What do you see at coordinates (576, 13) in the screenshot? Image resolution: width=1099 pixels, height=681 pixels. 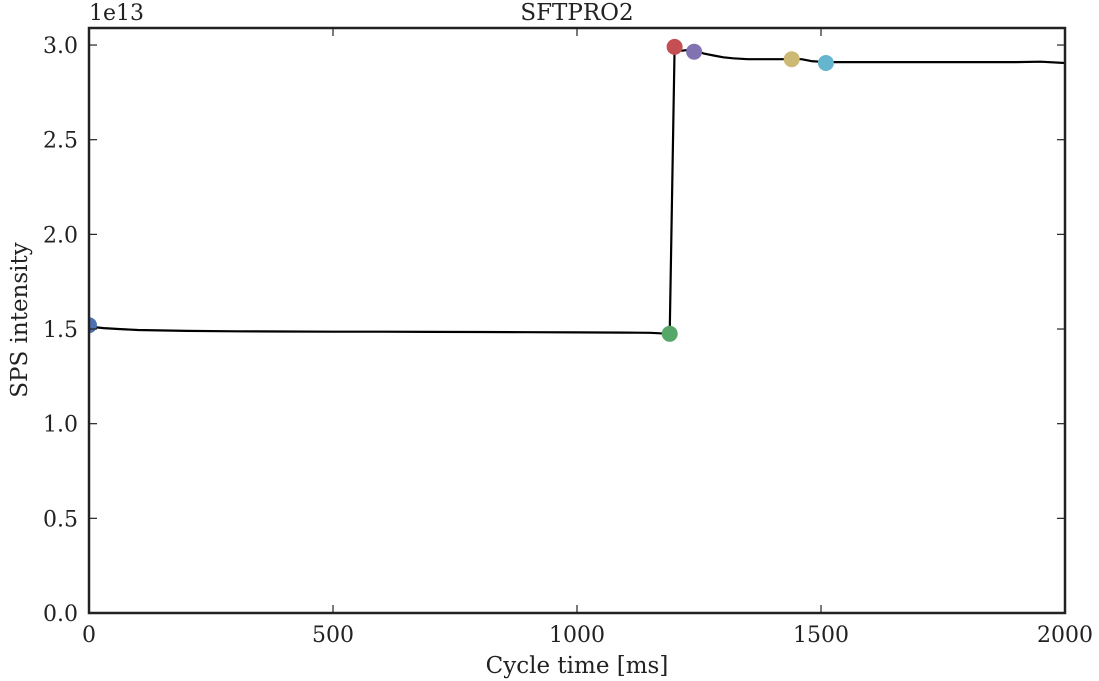 I see `chart-title: SFTPRO2` at bounding box center [576, 13].